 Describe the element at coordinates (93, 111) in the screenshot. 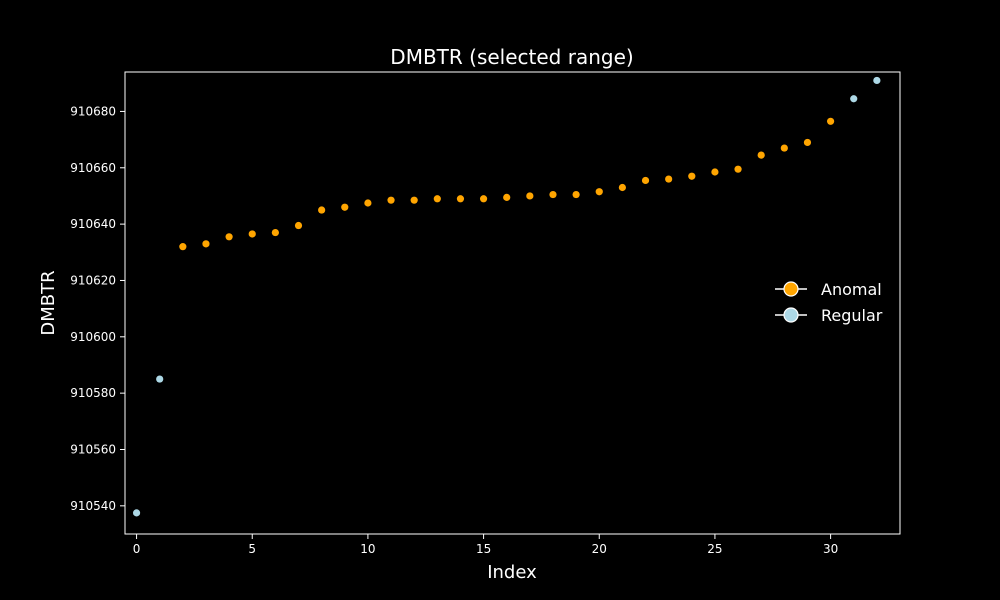

I see `y-tick-label: 910680` at that location.